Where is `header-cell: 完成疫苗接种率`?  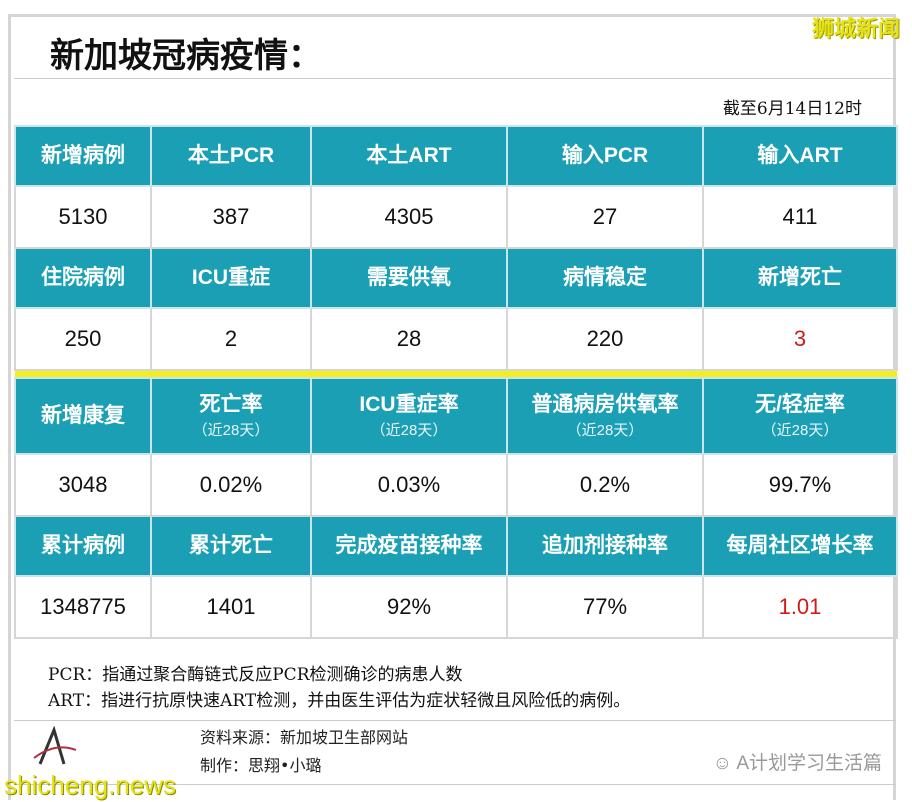 header-cell: 完成疫苗接种率 is located at coordinates (409, 546).